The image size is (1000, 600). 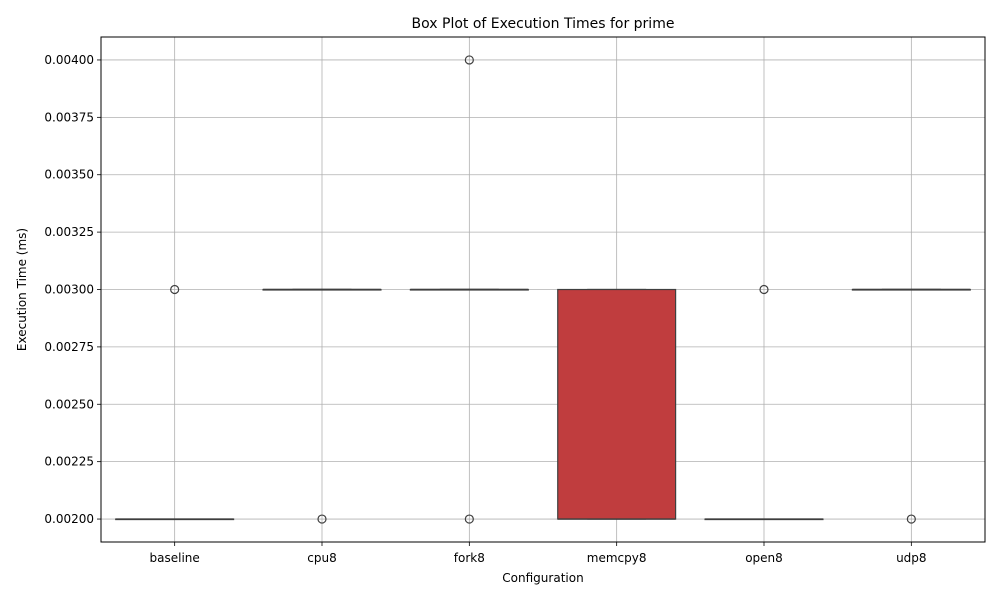 What do you see at coordinates (69, 290) in the screenshot?
I see `y-tick-label: 0.00300` at bounding box center [69, 290].